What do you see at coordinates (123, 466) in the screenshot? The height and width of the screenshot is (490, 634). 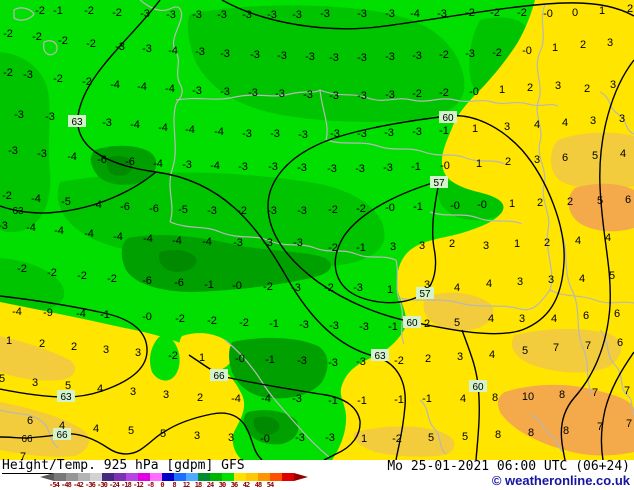 I see `map-title: Height/Temp. 925 hPa [gdpm] GFS` at bounding box center [123, 466].